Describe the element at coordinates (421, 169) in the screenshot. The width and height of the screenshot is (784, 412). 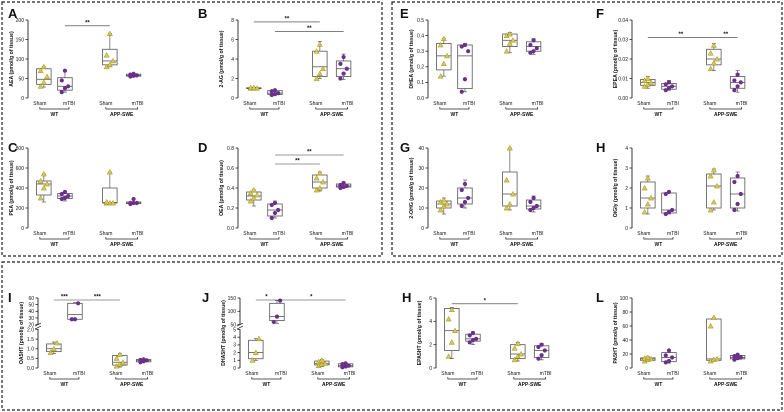
I see `y-tick-label: 30` at that location.